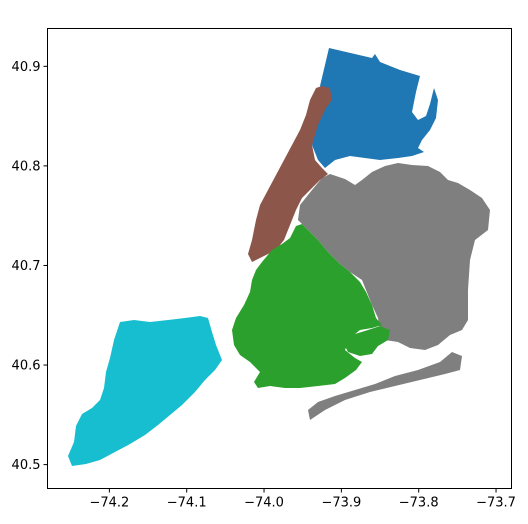 The image size is (528, 524). Describe the element at coordinates (26, 67) in the screenshot. I see `y-tick-label: 40.9` at that location.